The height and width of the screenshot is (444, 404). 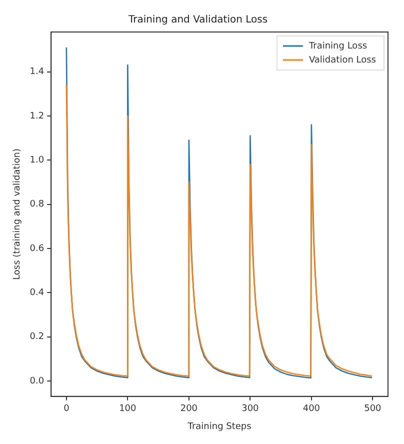 I want to click on y-tick-label: 0.6, so click(x=37, y=249).